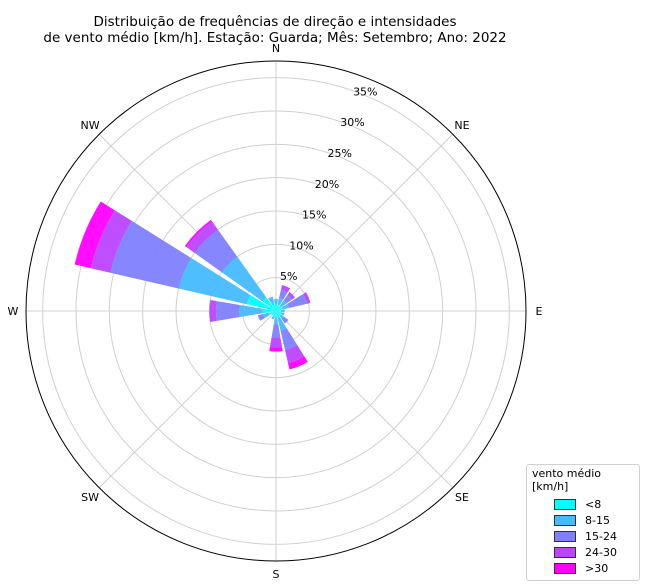 This screenshot has width=660, height=588. What do you see at coordinates (539, 311) in the screenshot?
I see `direction-label: E` at bounding box center [539, 311].